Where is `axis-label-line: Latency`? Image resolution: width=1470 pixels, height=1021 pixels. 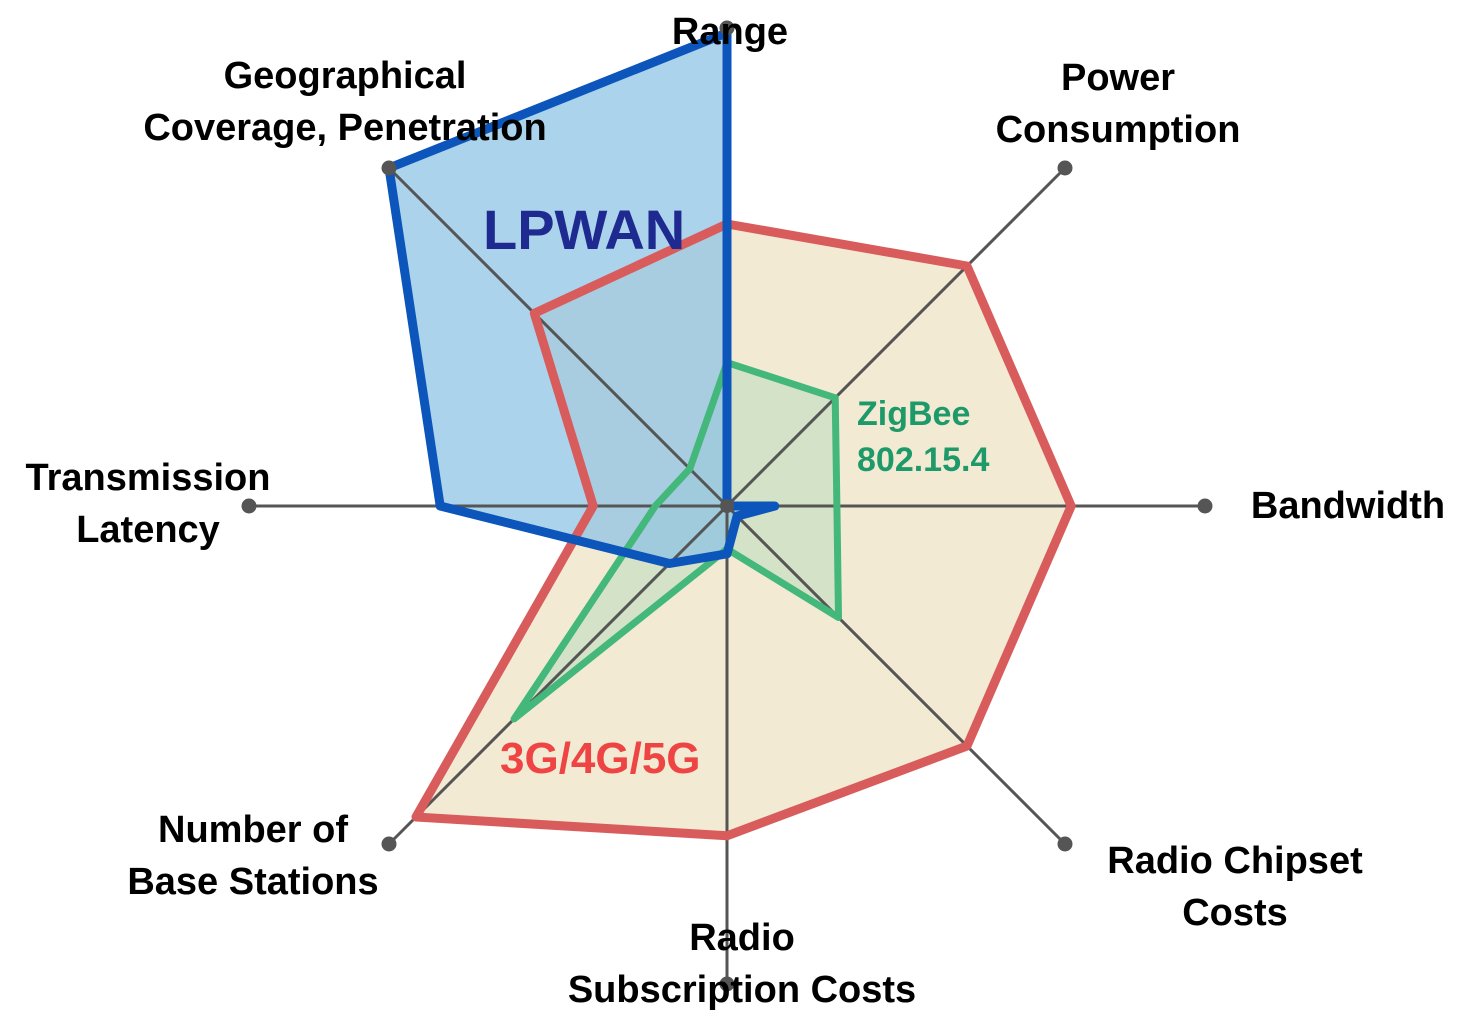
axis-label-line: Latency is located at coordinates (148, 530).